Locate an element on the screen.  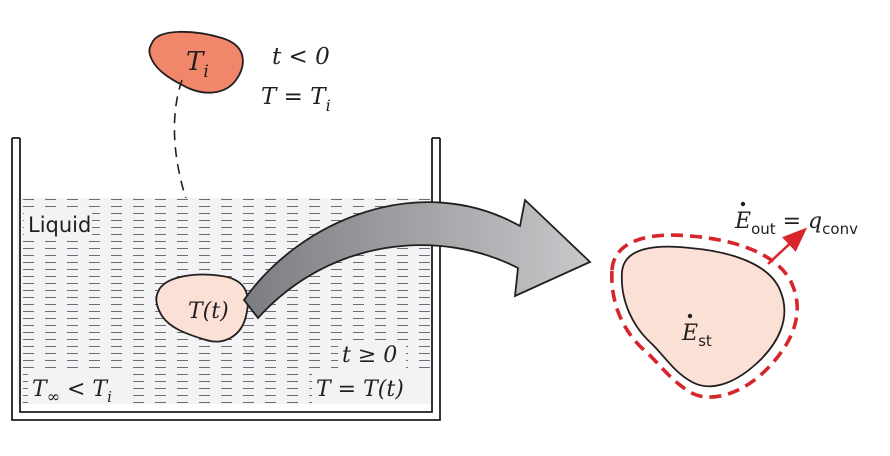
stored-energy-label: Est is located at coordinates (696, 335).